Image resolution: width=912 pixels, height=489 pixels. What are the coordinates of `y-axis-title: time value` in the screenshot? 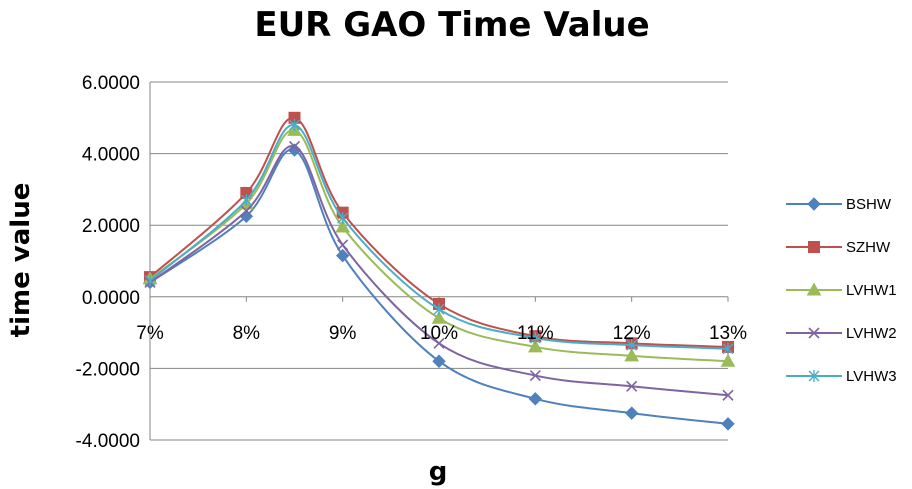 It's located at (21, 260).